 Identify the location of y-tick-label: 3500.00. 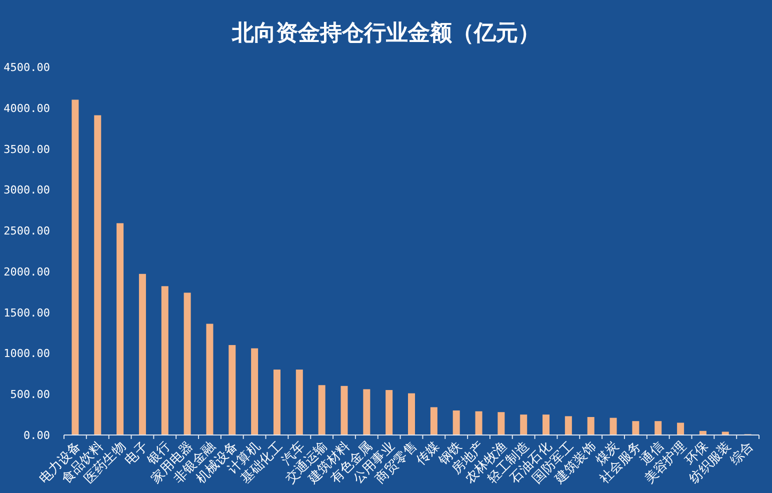
(27, 149).